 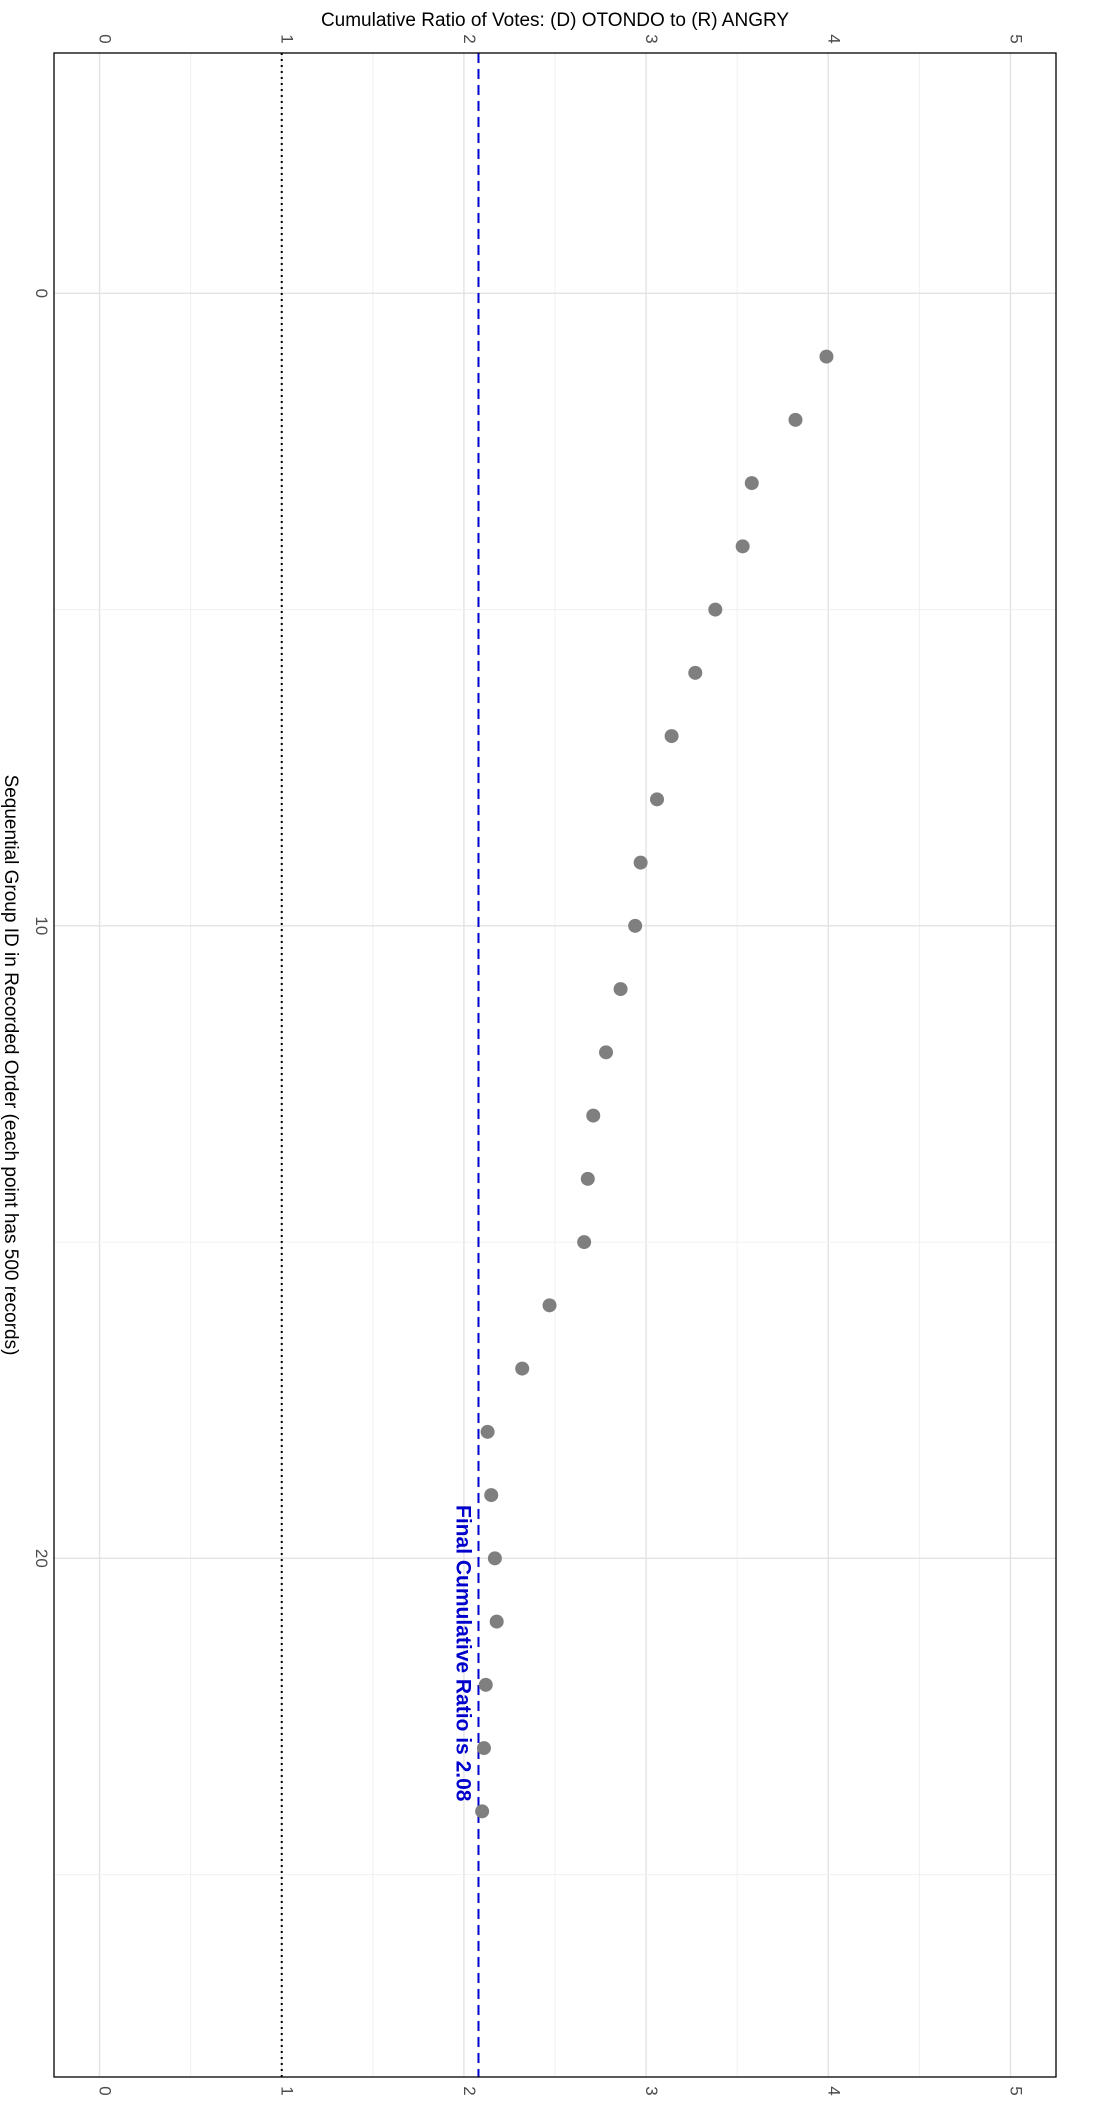 What do you see at coordinates (651, 38) in the screenshot?
I see `y-tick-label-top: 3` at bounding box center [651, 38].